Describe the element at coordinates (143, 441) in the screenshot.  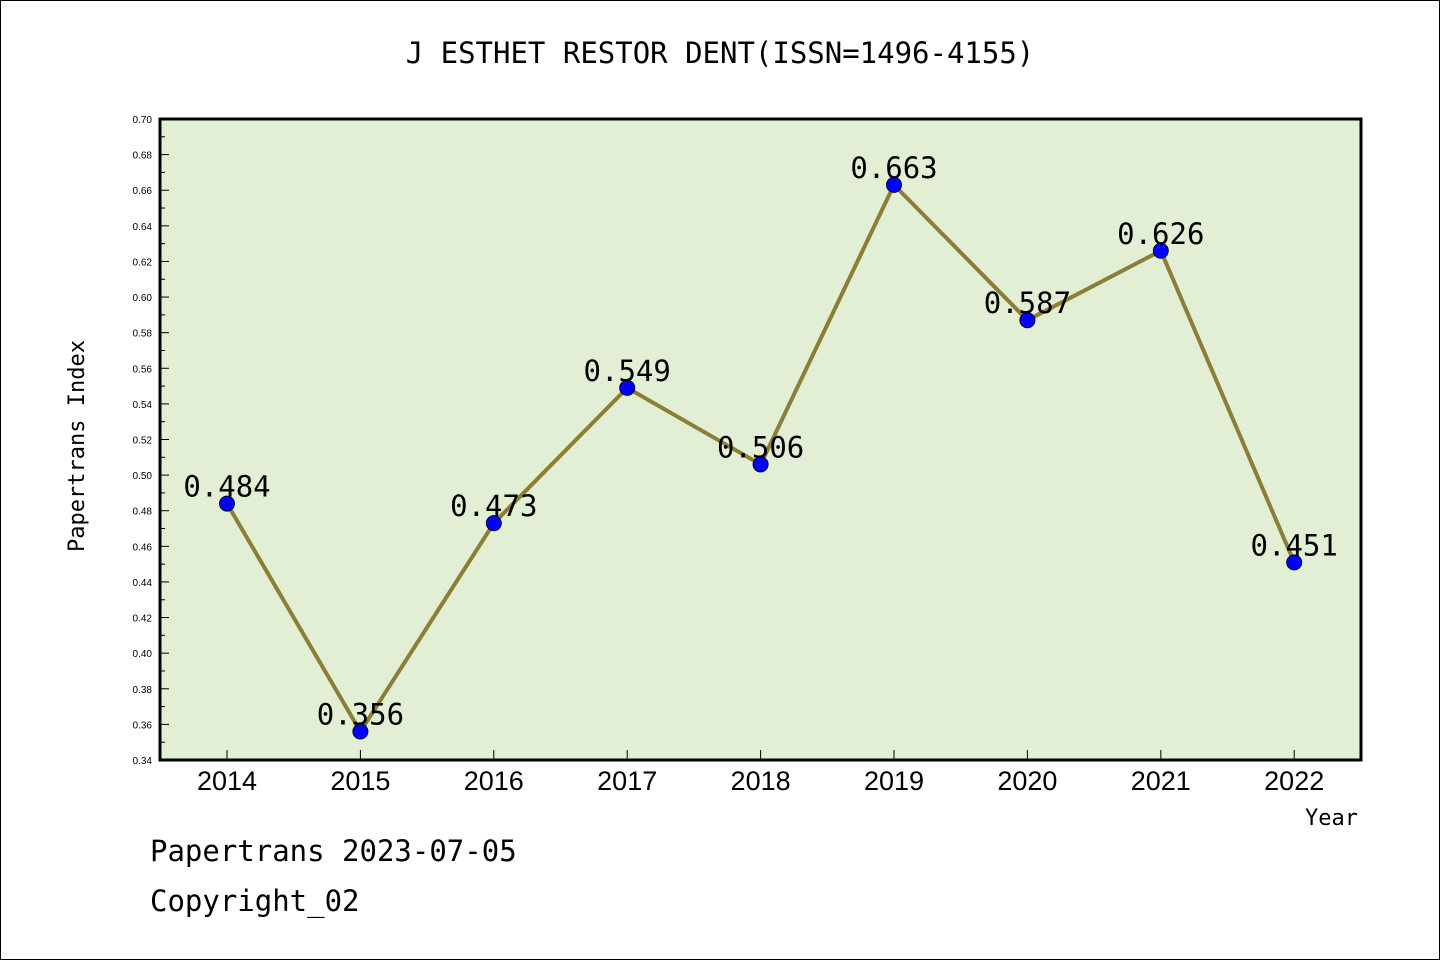
I see `y-tick-label: 0.52` at that location.